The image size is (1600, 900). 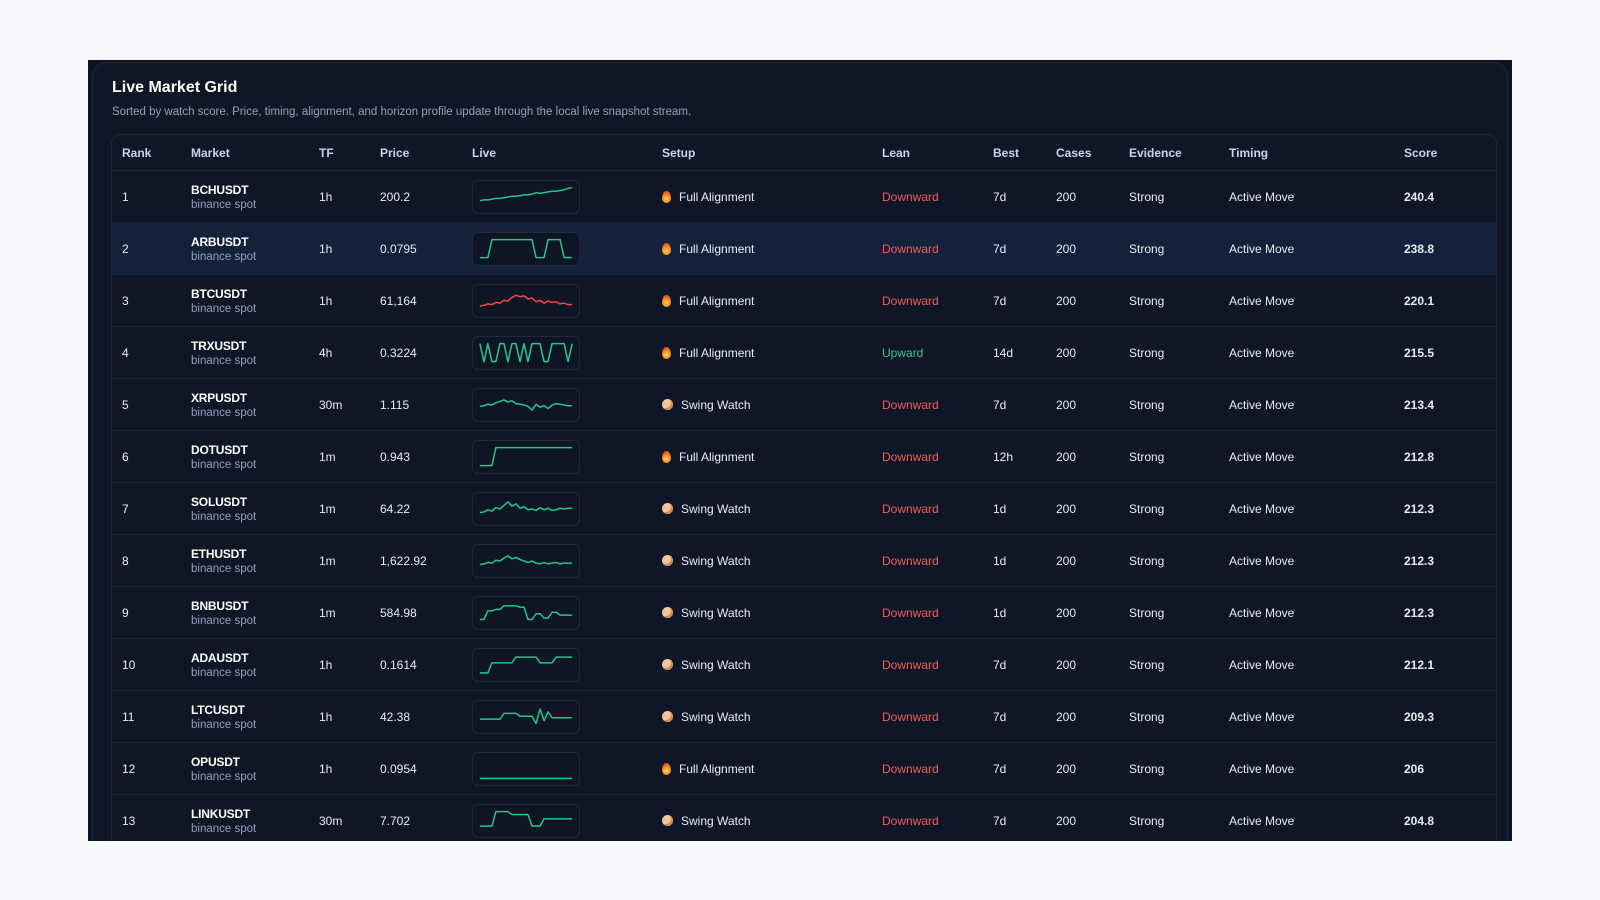 I want to click on timeframe-cell-text: 1m, so click(x=327, y=560).